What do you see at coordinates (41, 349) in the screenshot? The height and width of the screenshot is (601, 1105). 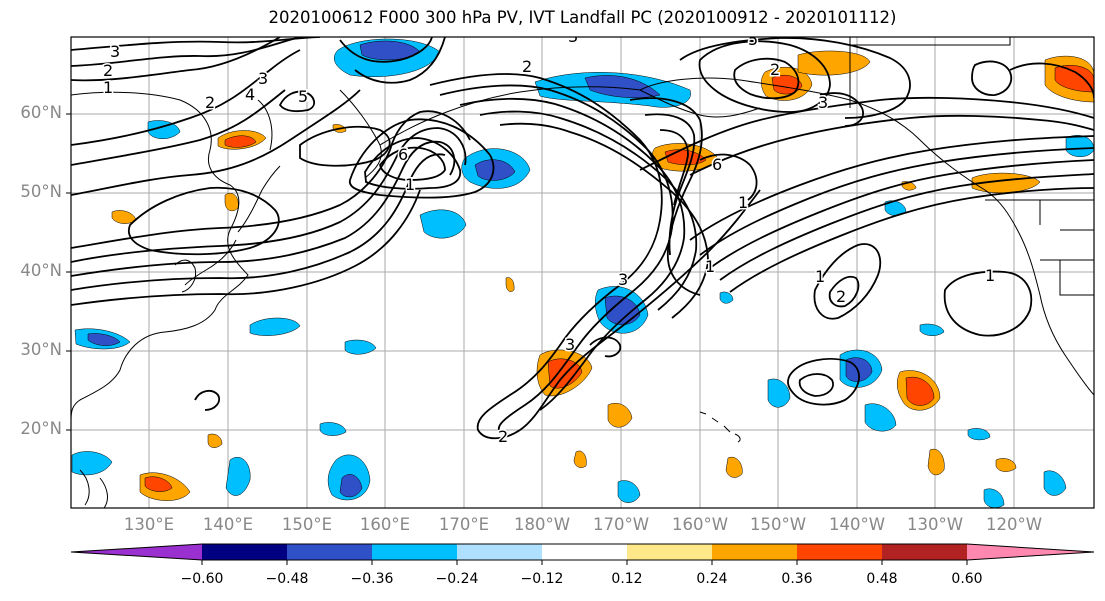 I see `latitude-label: 30°N` at bounding box center [41, 349].